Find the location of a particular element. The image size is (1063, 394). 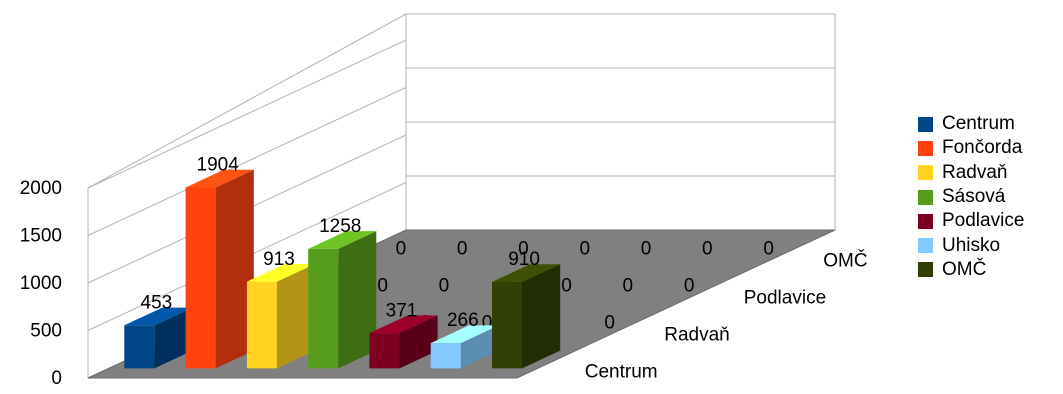

bar-radvan-centrum is located at coordinates (281, 316).